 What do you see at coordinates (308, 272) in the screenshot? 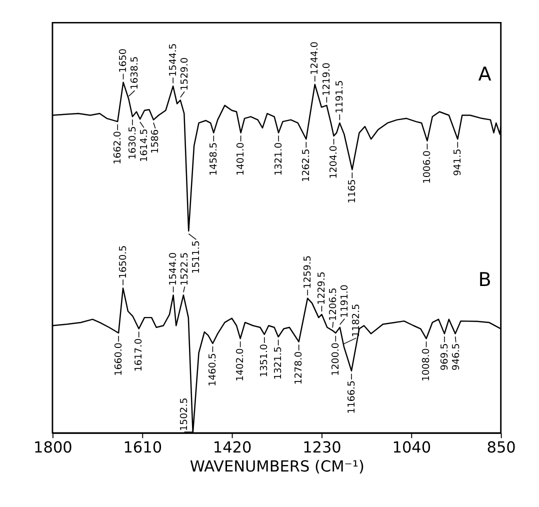
I see `annotation: 1259.5` at bounding box center [308, 272].